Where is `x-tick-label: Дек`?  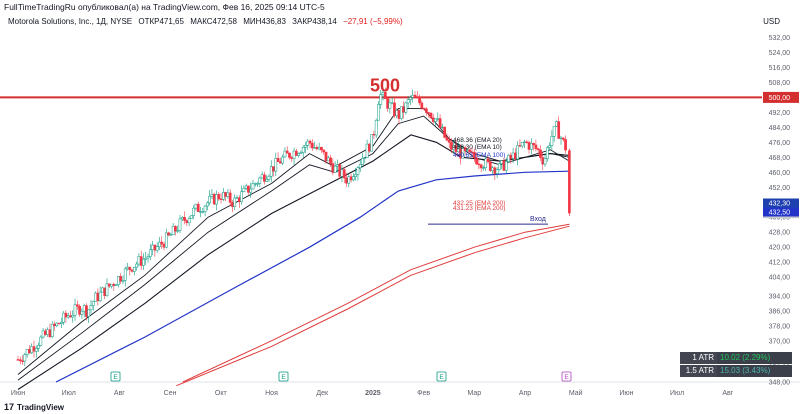 x-tick-label: Дек is located at coordinates (322, 393).